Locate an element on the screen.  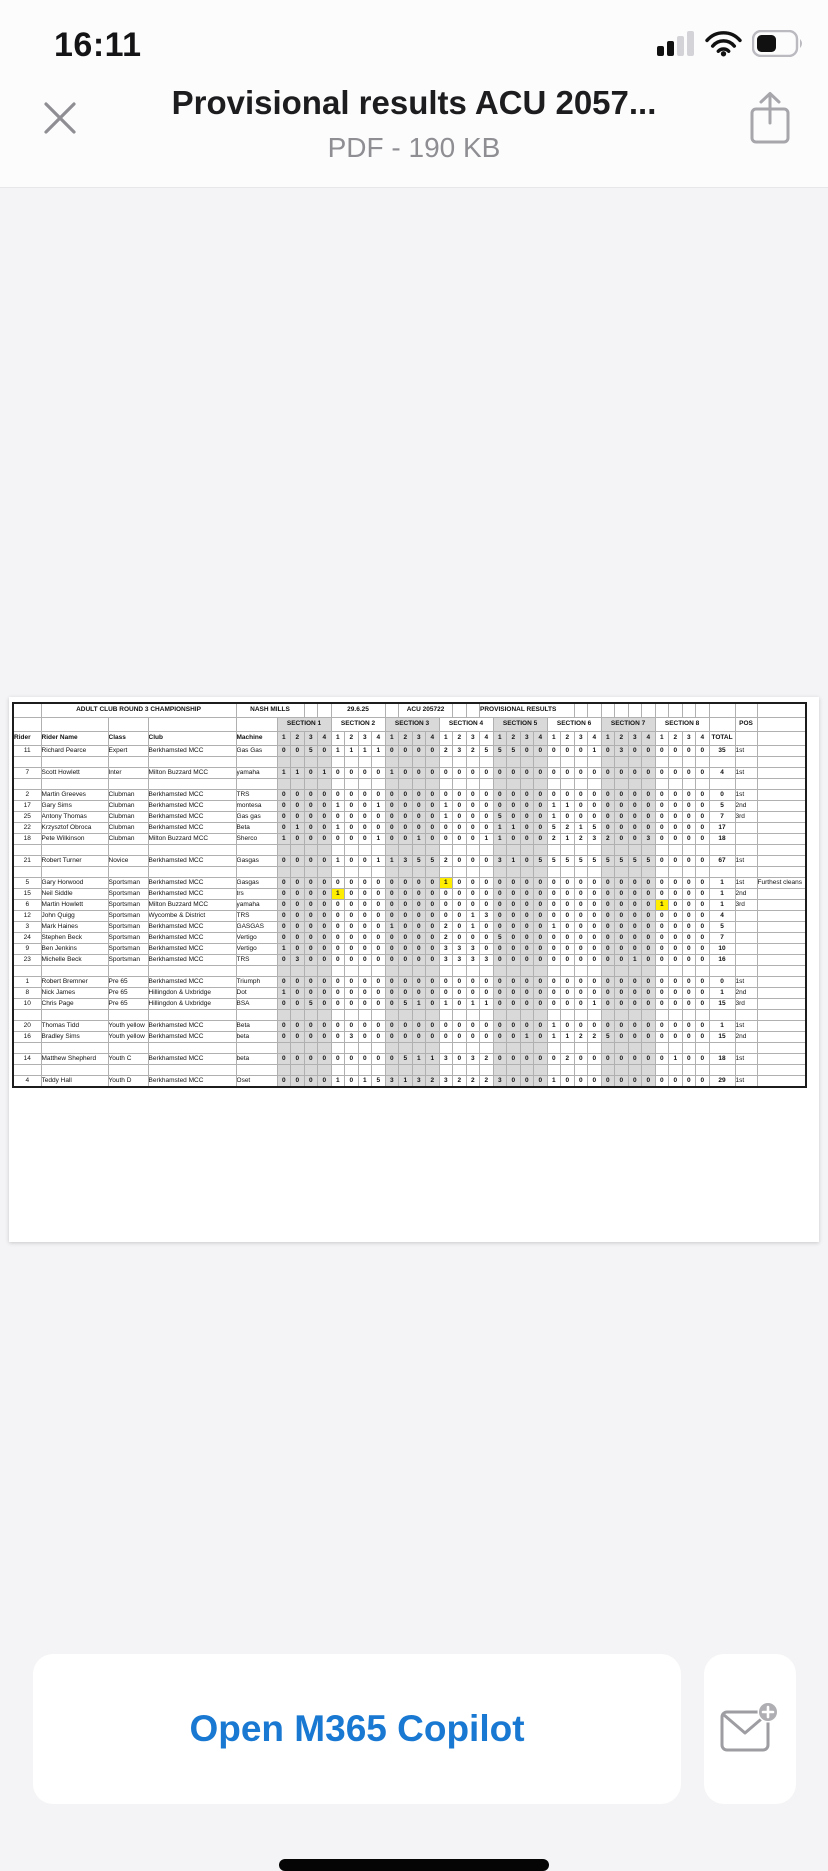
sub-col-header: 2 is located at coordinates (513, 738).